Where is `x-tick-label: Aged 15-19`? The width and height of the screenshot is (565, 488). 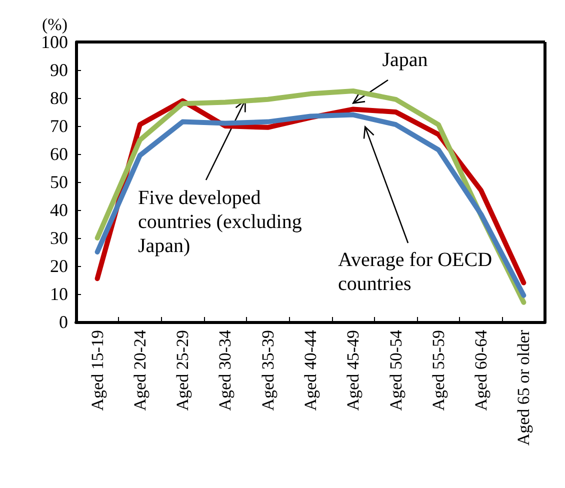 x-tick-label: Aged 15-19 is located at coordinates (97, 370).